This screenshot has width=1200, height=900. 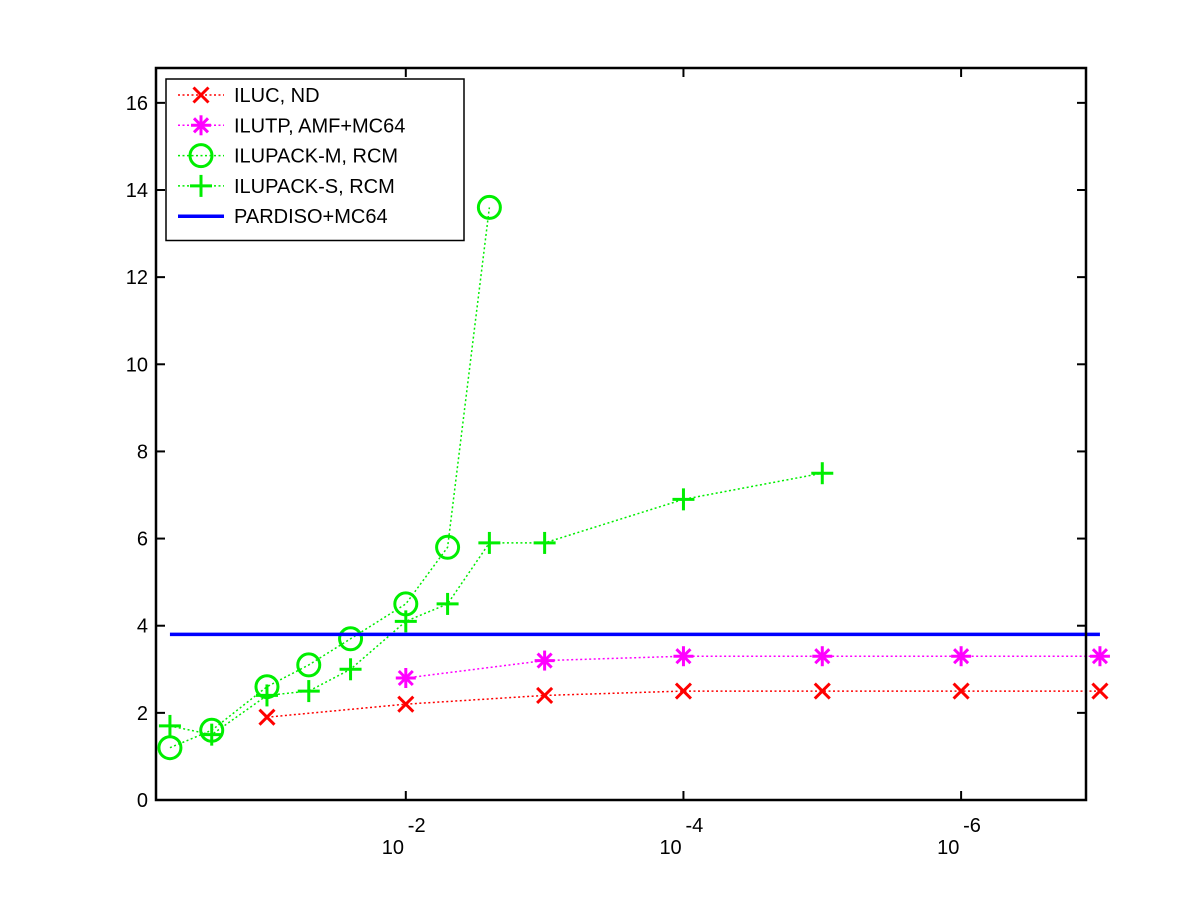 I want to click on y-tick-label-0: 0, so click(x=142, y=801).